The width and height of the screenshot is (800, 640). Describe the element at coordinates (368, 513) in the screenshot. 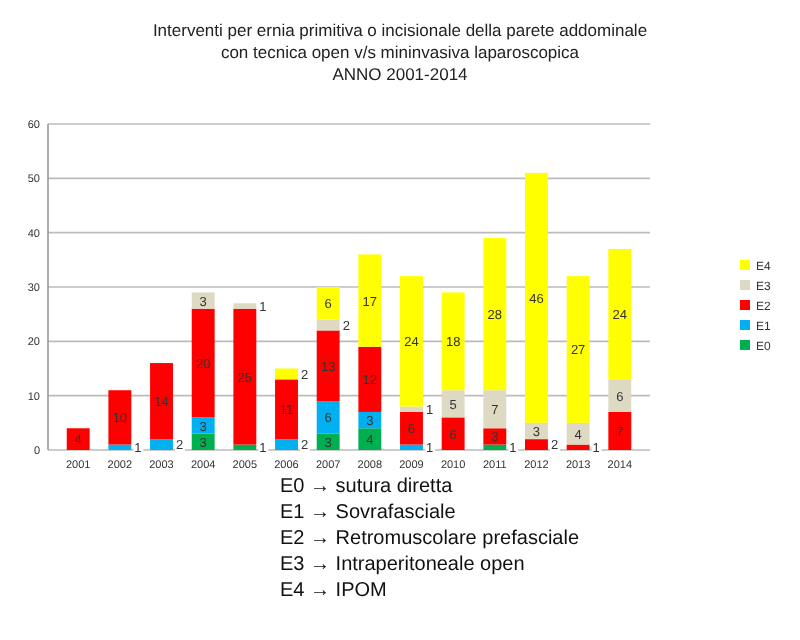

I see `text: E1 → Sovrafasciale` at that location.